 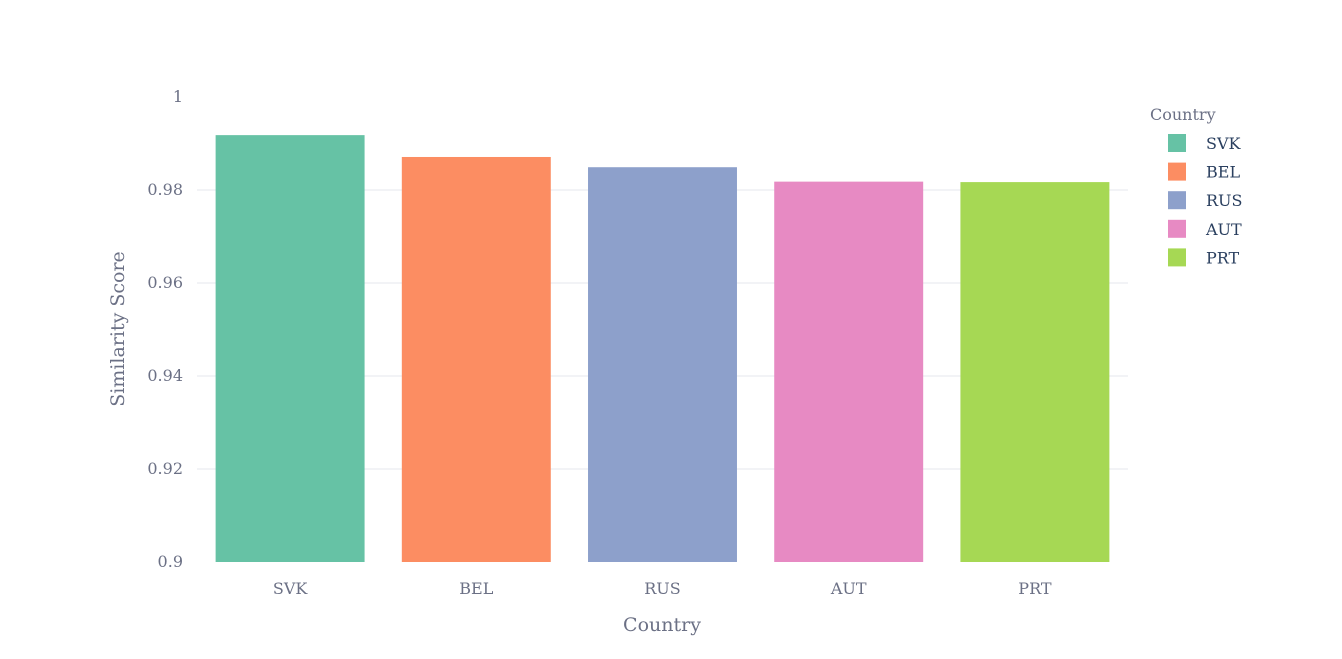 What do you see at coordinates (290, 348) in the screenshot?
I see `bar-svk` at bounding box center [290, 348].